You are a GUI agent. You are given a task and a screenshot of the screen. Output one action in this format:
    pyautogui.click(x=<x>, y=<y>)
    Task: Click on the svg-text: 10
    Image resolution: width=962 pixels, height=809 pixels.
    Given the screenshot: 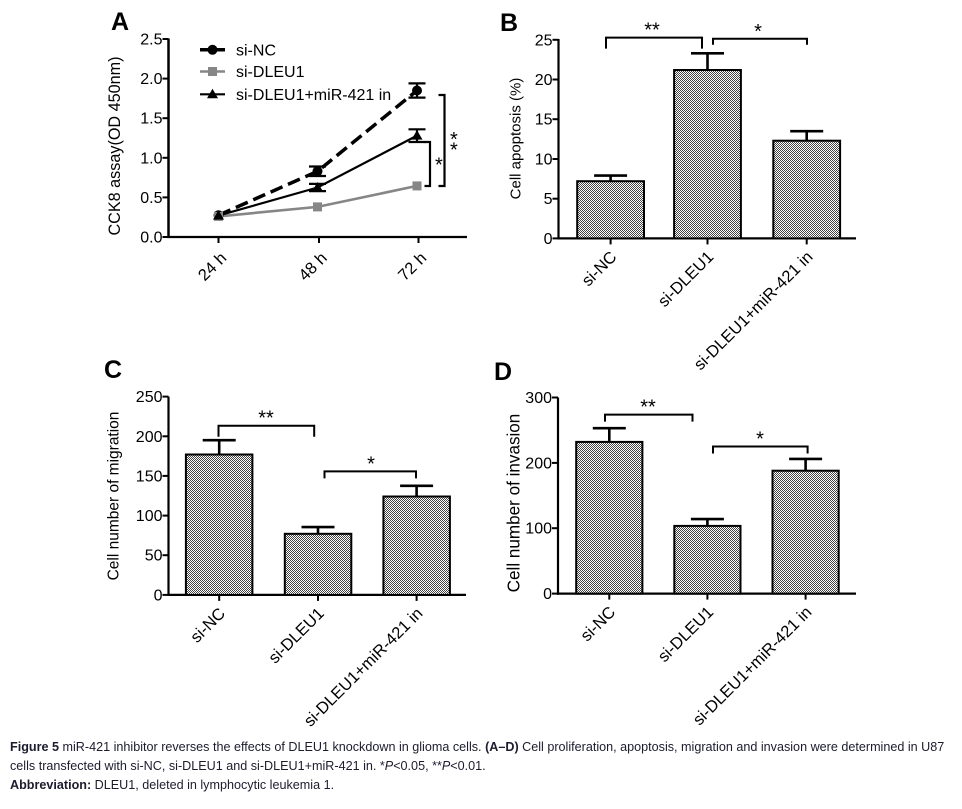 What is the action you would take?
    pyautogui.click(x=544, y=160)
    